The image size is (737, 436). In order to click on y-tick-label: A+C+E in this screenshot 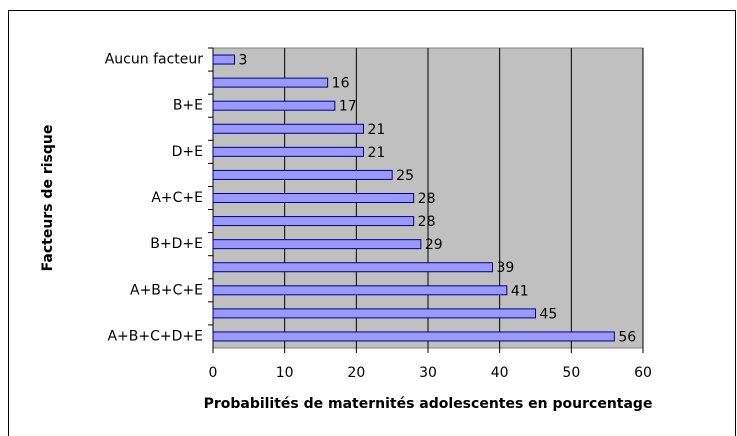, I will do `click(177, 198)`.